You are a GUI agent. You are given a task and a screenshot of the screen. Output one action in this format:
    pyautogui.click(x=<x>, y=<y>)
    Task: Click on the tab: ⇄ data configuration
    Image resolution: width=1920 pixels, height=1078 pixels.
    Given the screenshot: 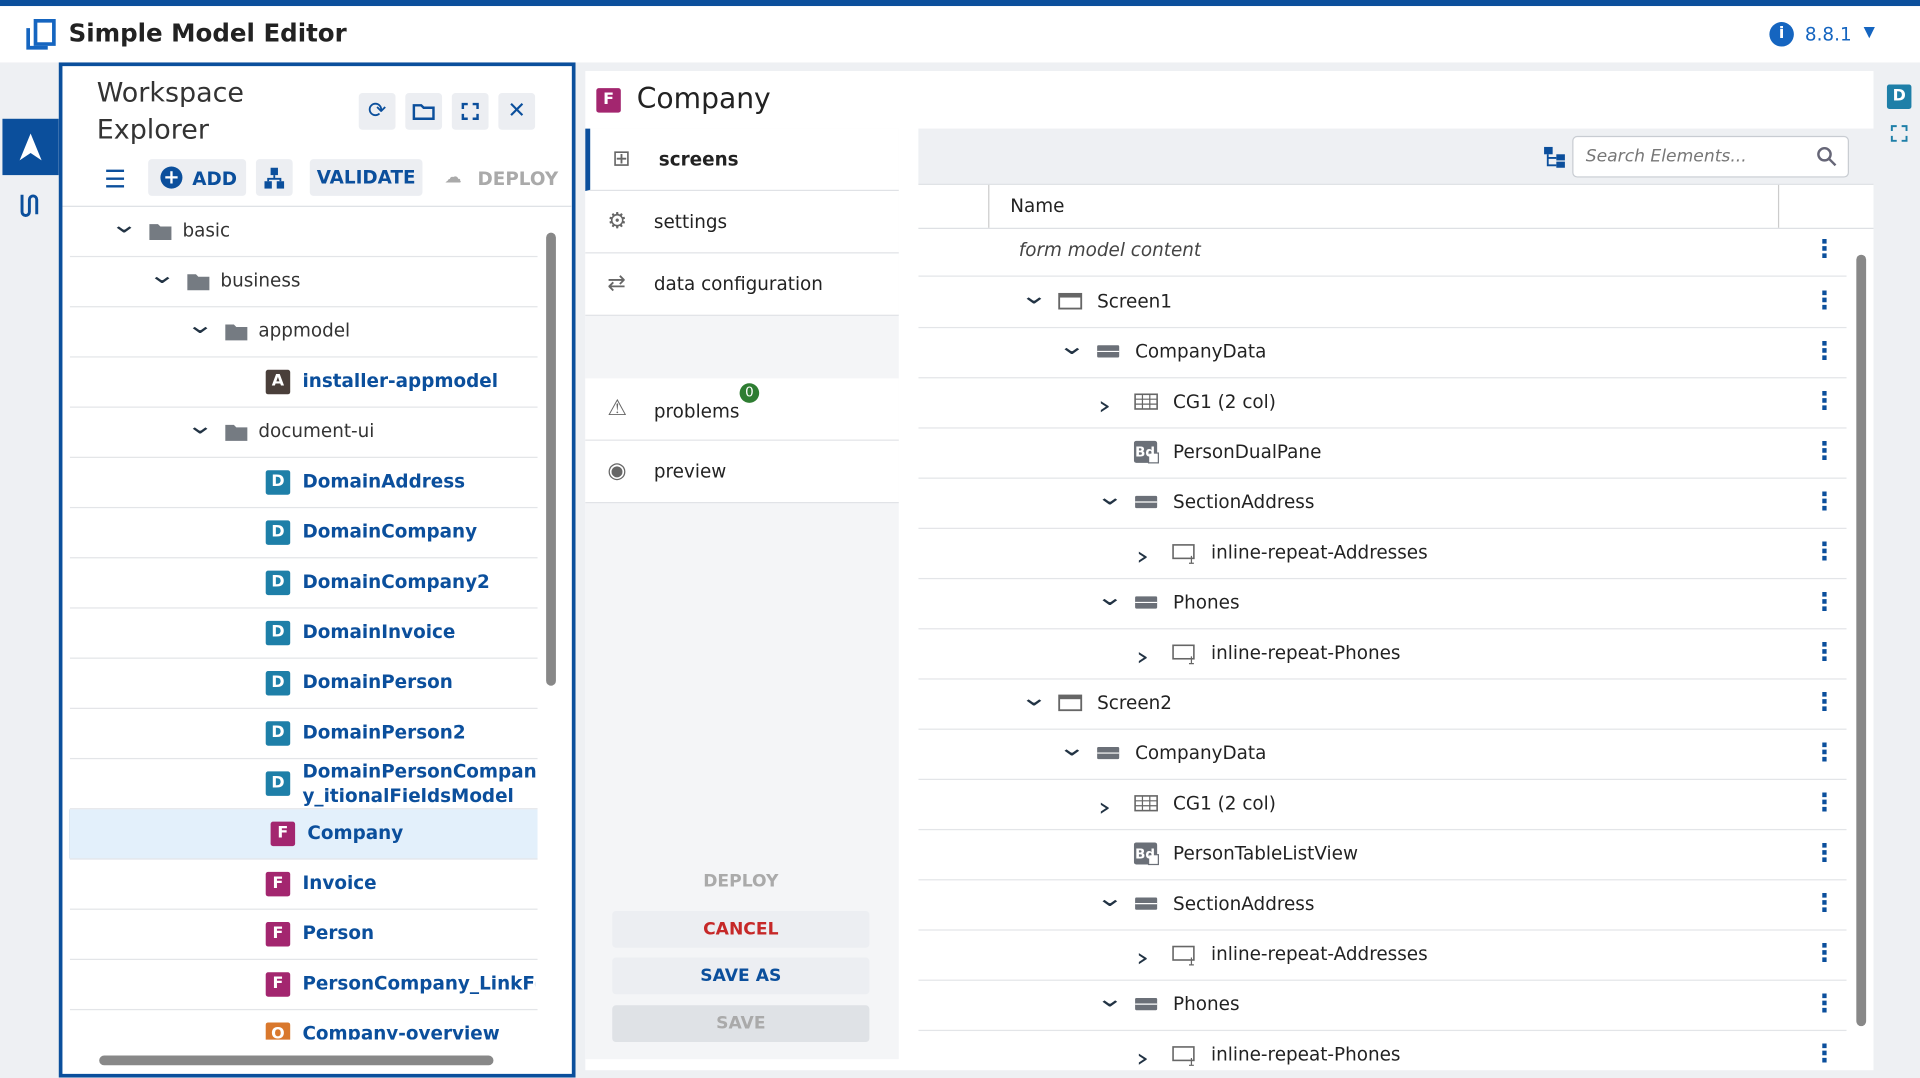 What is the action you would take?
    pyautogui.click(x=742, y=284)
    